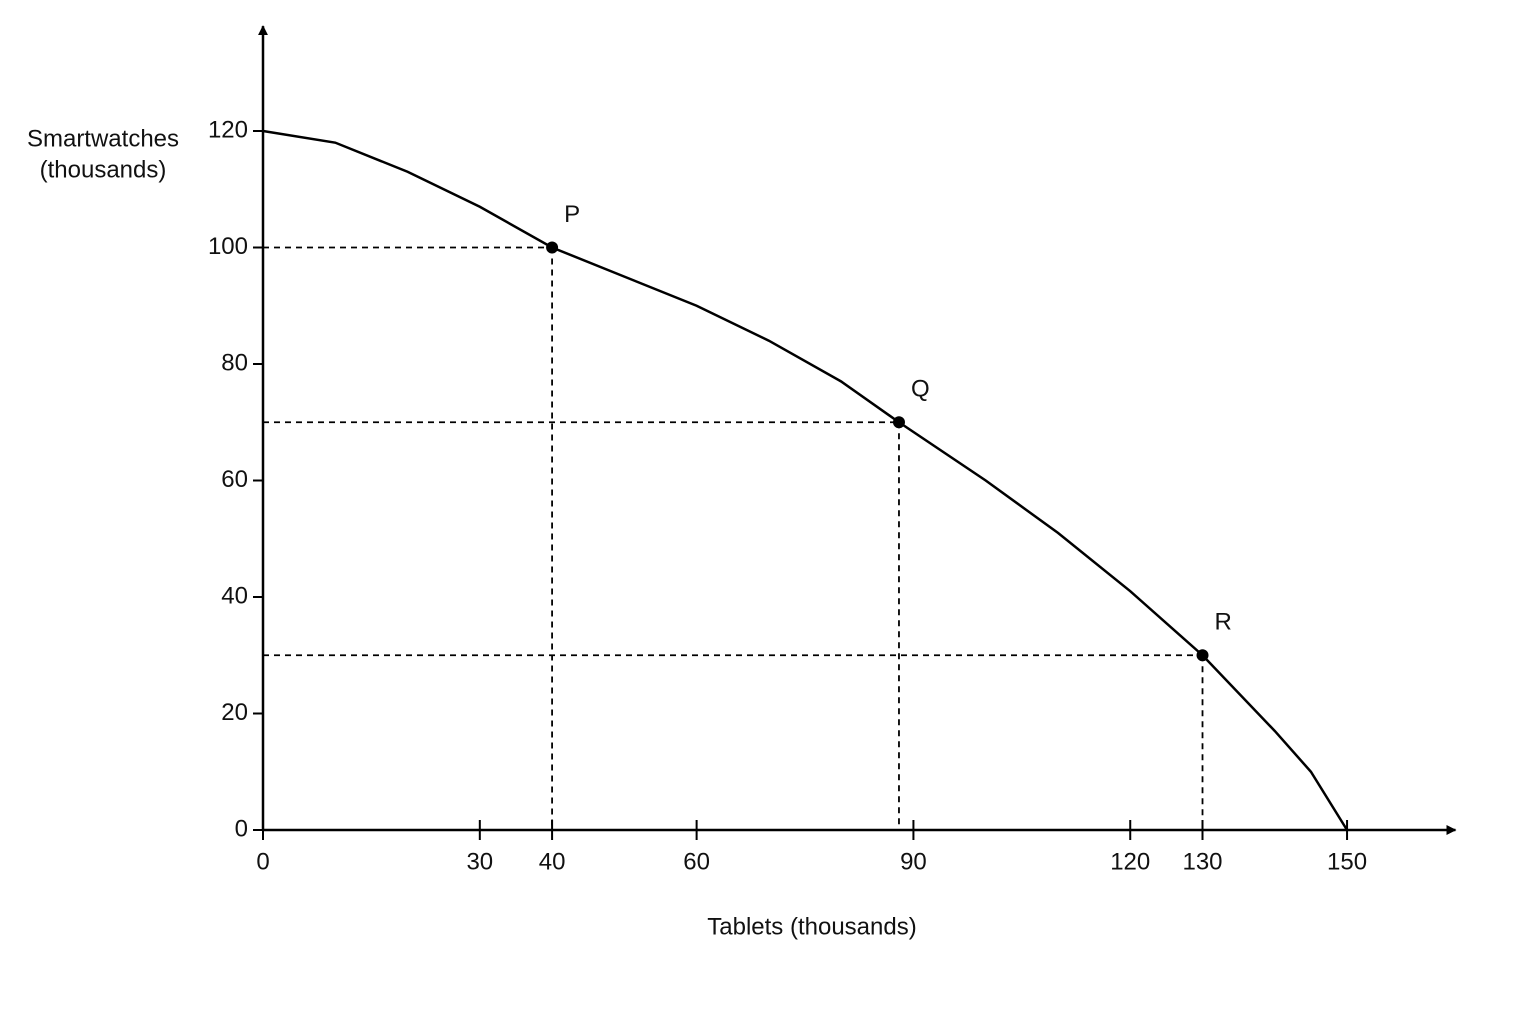 The height and width of the screenshot is (1024, 1536). I want to click on y-tick-label: 80, so click(234, 362).